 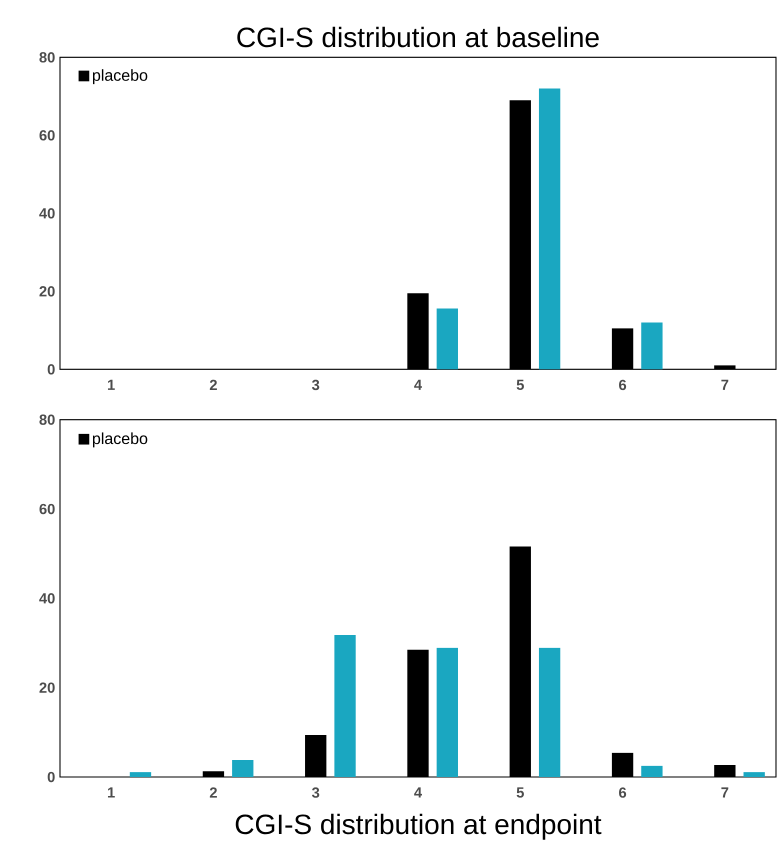 What do you see at coordinates (418, 37) in the screenshot?
I see `chart-title: CGI-S distribution at baseline` at bounding box center [418, 37].